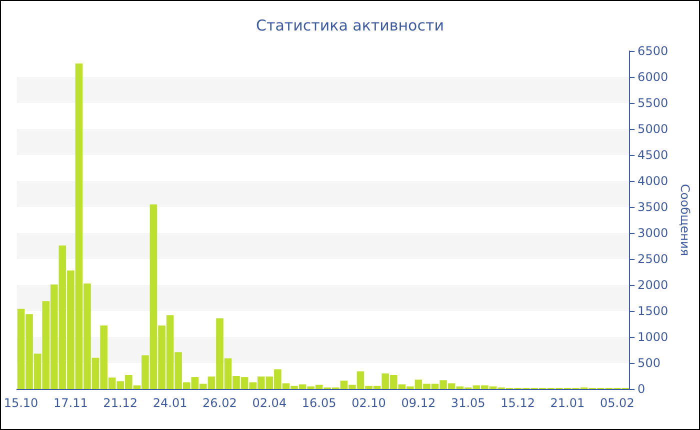 The width and height of the screenshot is (700, 430). I want to click on y-tick-label: 3500, so click(653, 207).